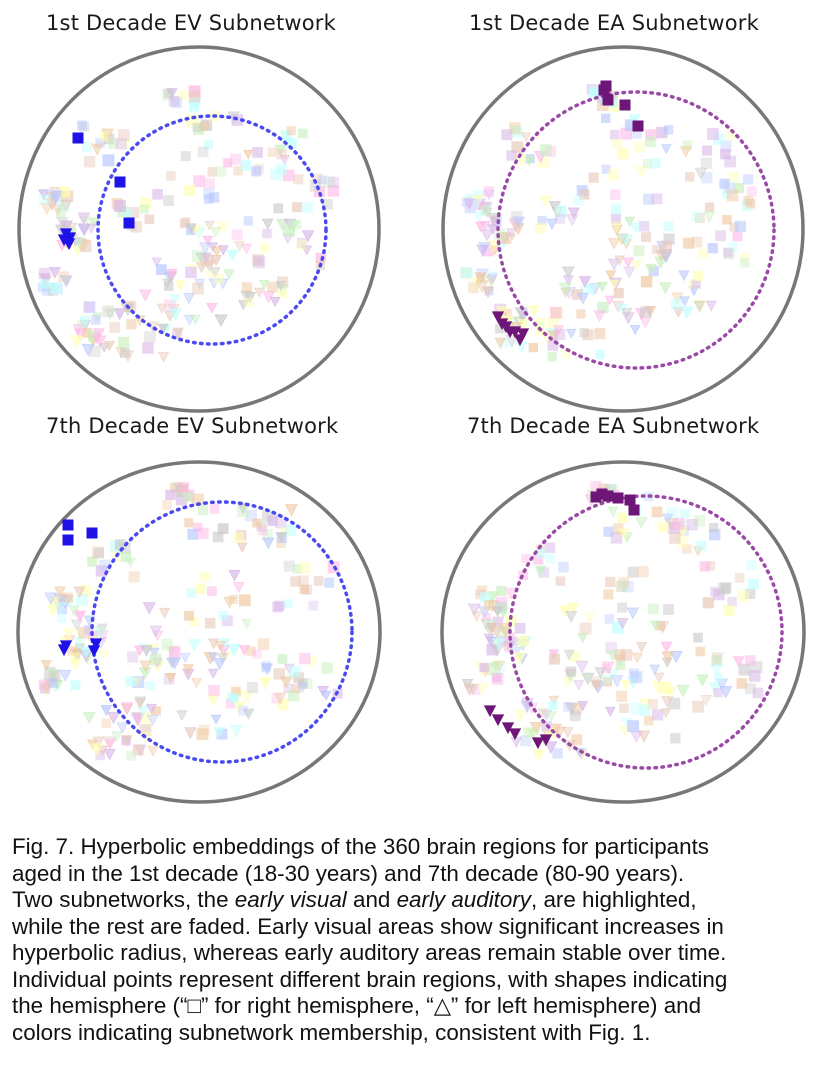  I want to click on panel-title-2: 1st Decade EA Subnetwork, so click(614, 23).